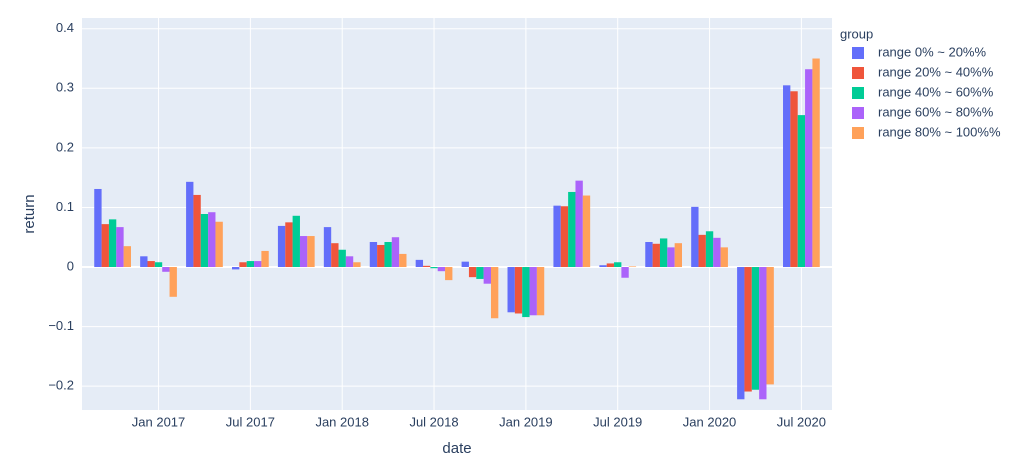  I want to click on y-tick-label: 0.3, so click(65, 87).